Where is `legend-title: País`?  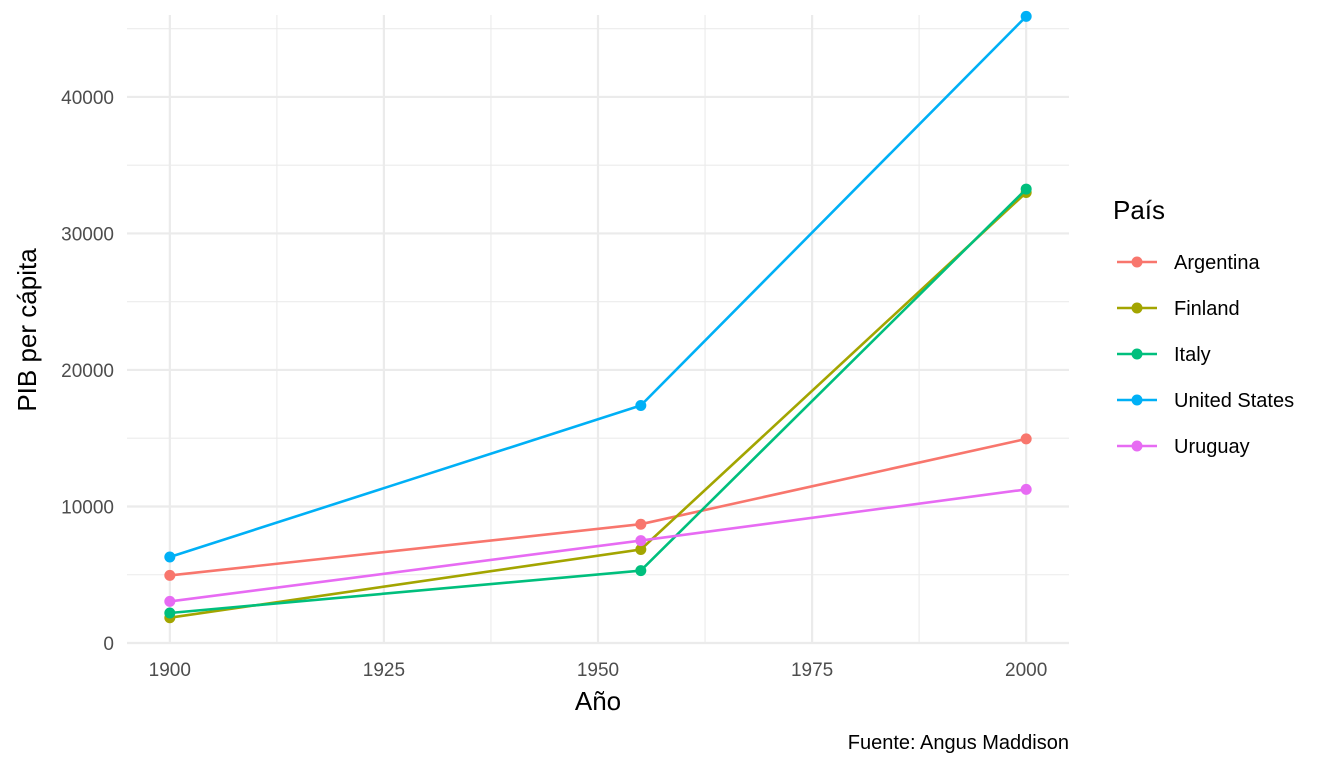 legend-title: País is located at coordinates (1139, 210).